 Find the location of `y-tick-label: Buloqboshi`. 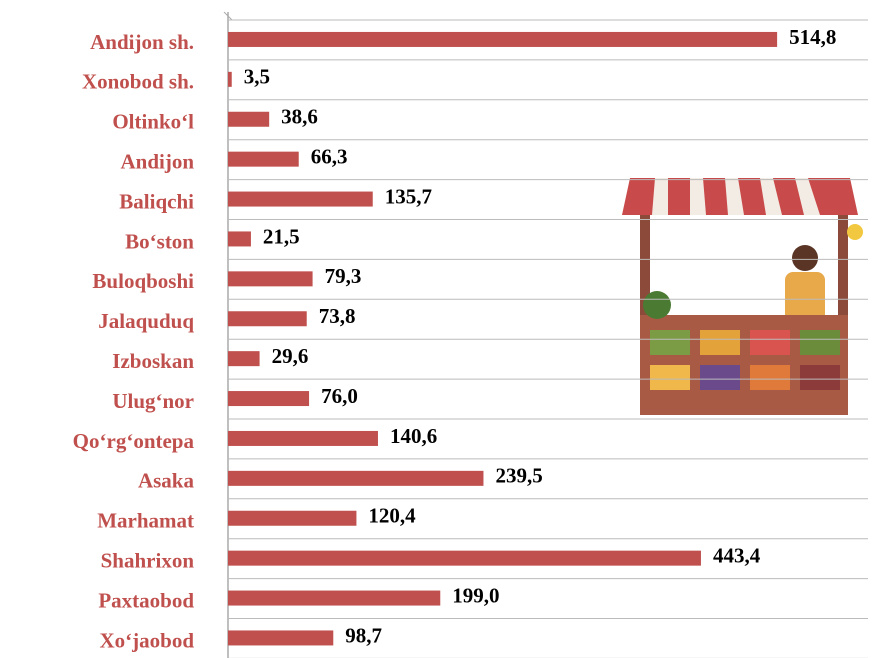

y-tick-label: Buloqboshi is located at coordinates (143, 281).